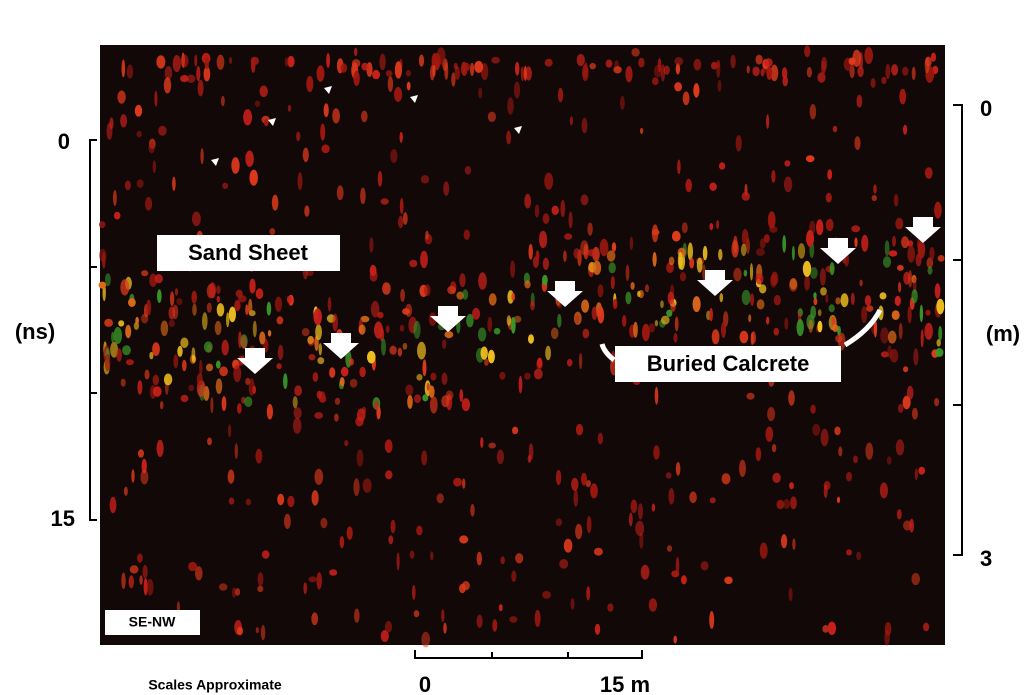  I want to click on scale-start: 0, so click(425, 683).